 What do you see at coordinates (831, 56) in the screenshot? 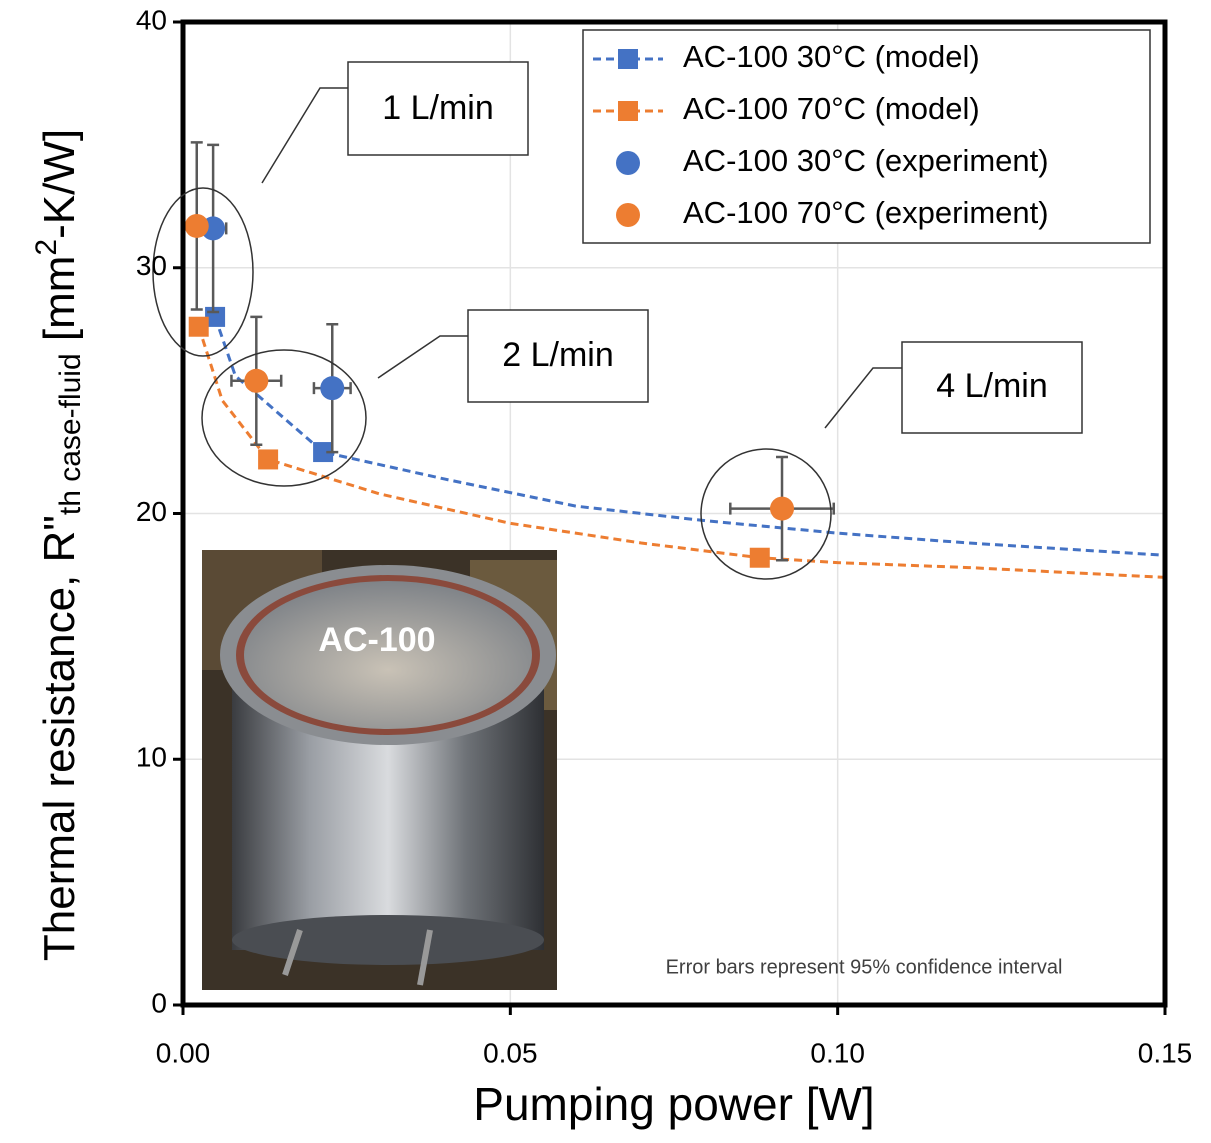
I see `legend-label: AC-100 30°C (model)` at bounding box center [831, 56].